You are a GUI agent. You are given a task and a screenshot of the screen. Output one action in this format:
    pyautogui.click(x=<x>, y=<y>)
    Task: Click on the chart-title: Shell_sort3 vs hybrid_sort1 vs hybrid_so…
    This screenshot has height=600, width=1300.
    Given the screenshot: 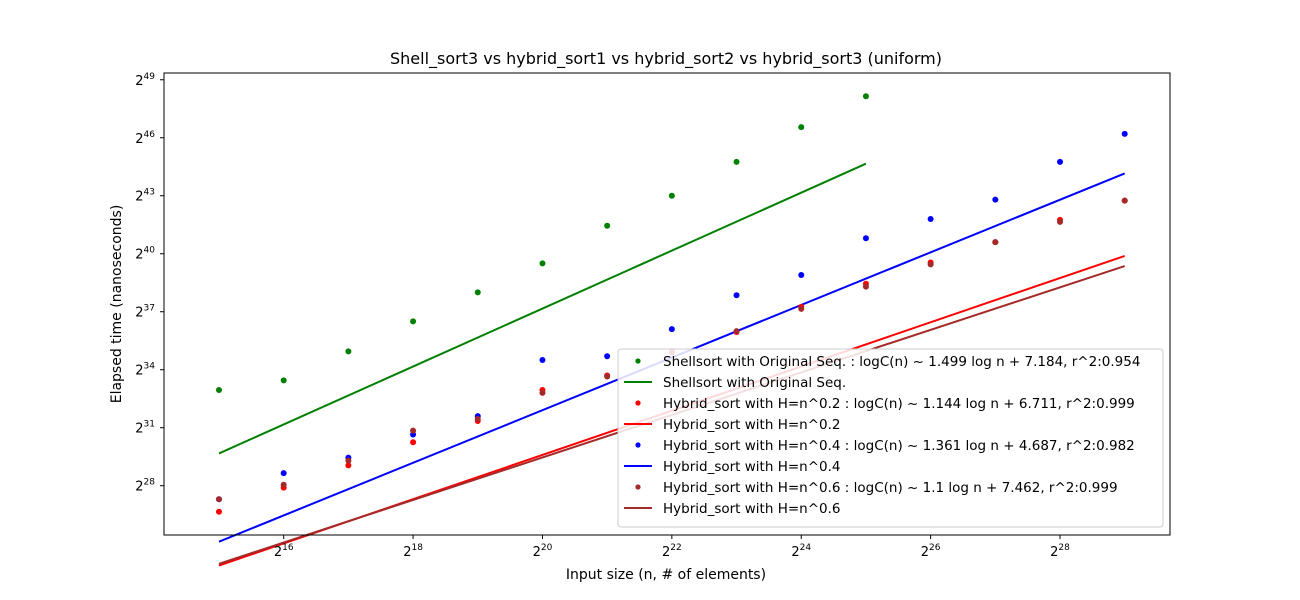 What is the action you would take?
    pyautogui.click(x=666, y=59)
    